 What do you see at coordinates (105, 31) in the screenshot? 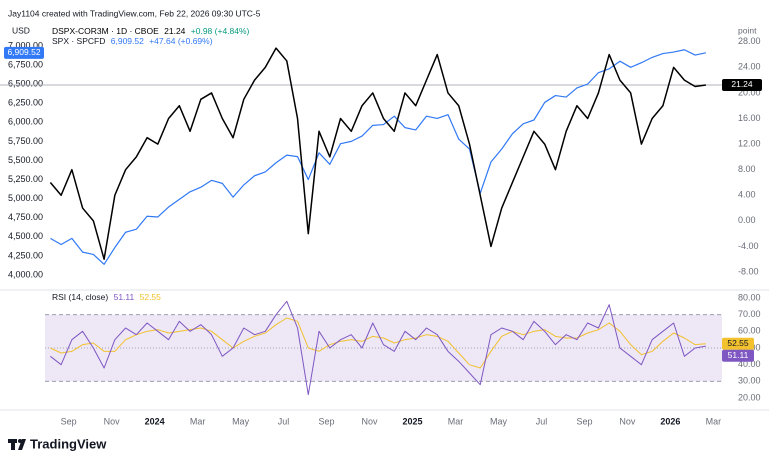
I see `legend-name: DSPX-COR3M · 1D · CBOE` at bounding box center [105, 31].